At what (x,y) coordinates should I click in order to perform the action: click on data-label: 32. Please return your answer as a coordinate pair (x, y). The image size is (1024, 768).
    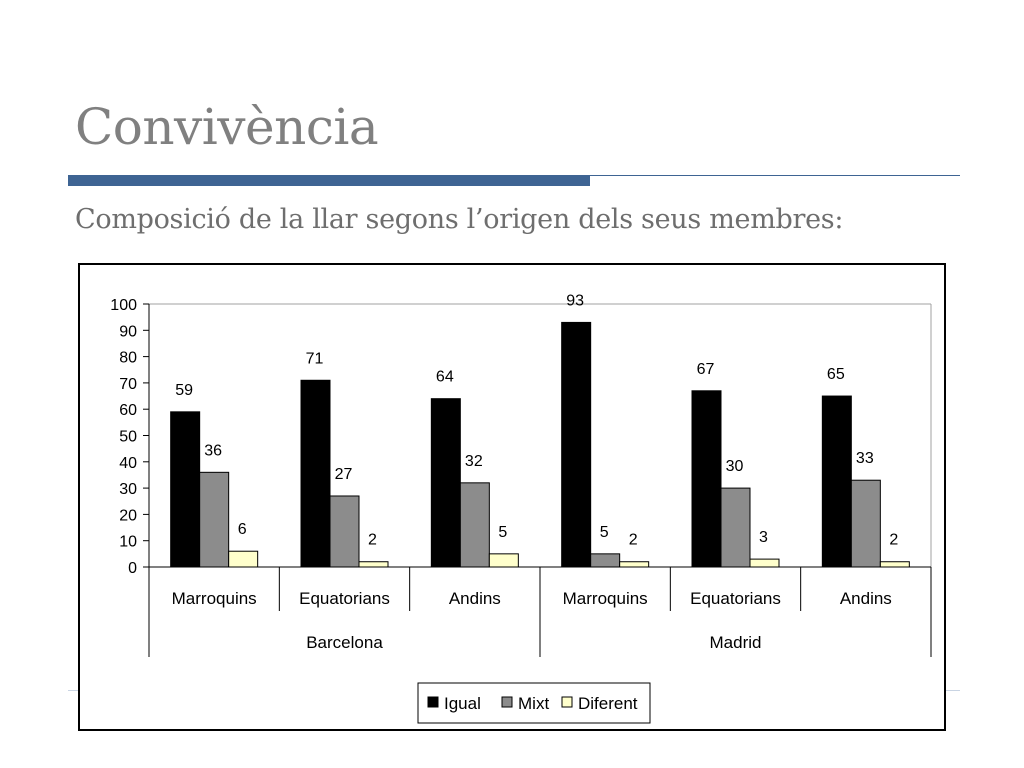
    Looking at the image, I should click on (474, 461).